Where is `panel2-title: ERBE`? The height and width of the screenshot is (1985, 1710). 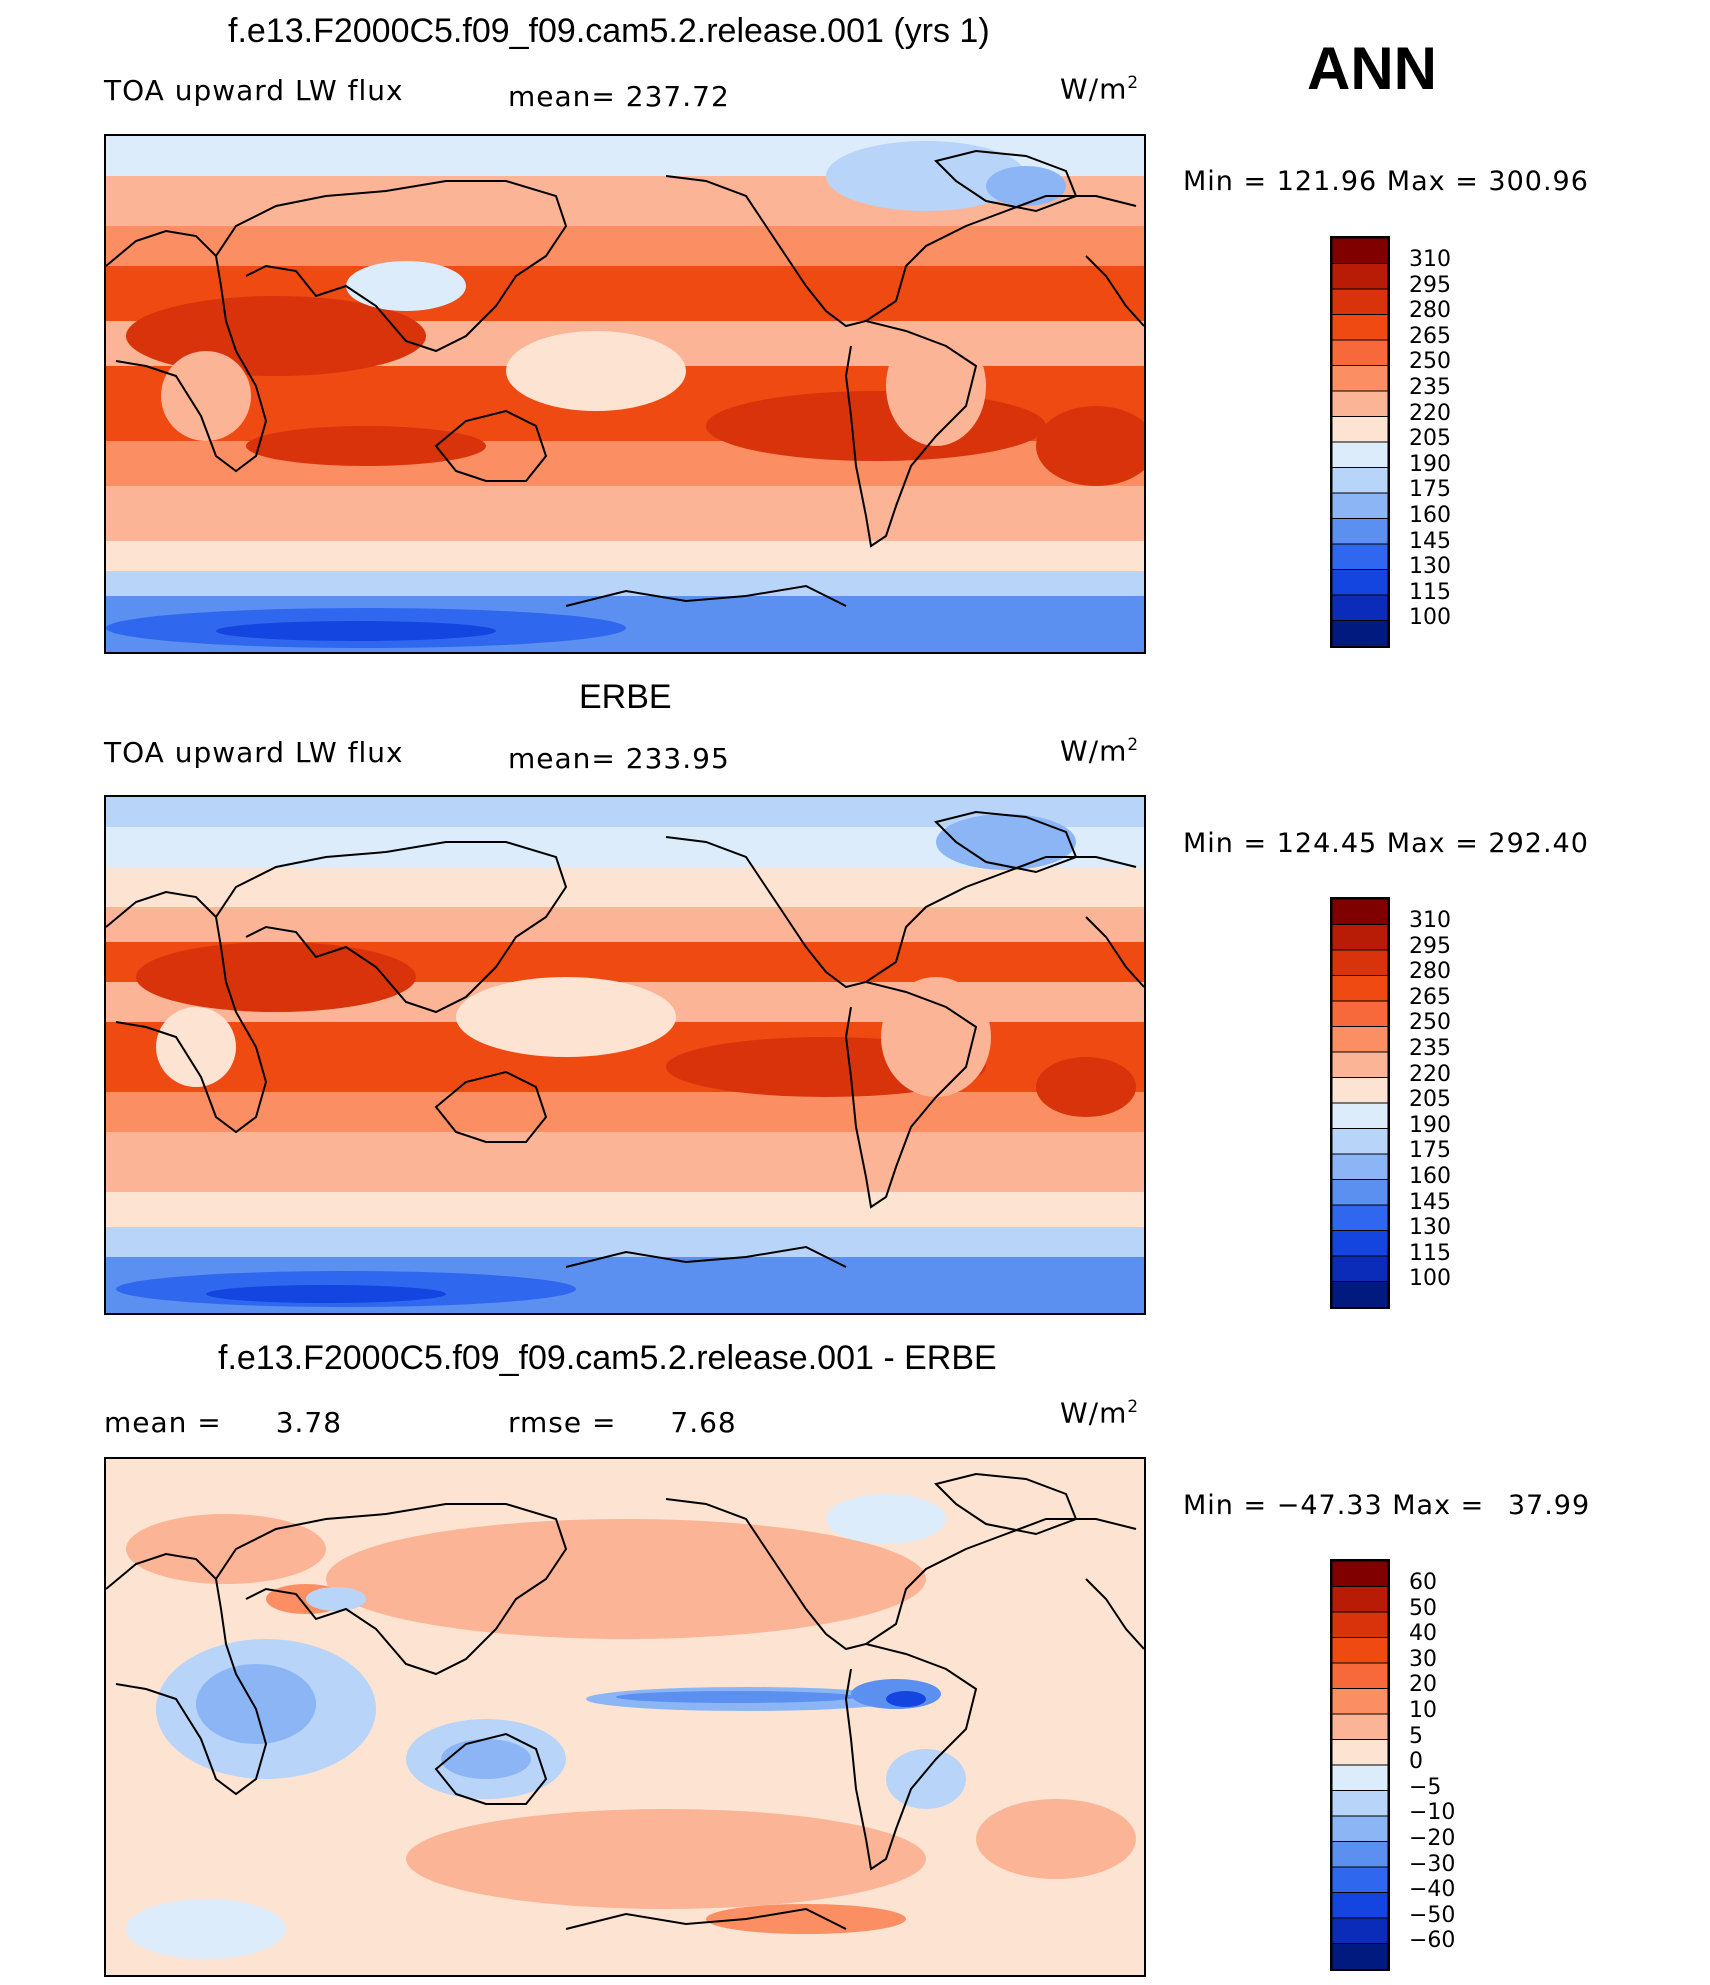
panel2-title: ERBE is located at coordinates (625, 697).